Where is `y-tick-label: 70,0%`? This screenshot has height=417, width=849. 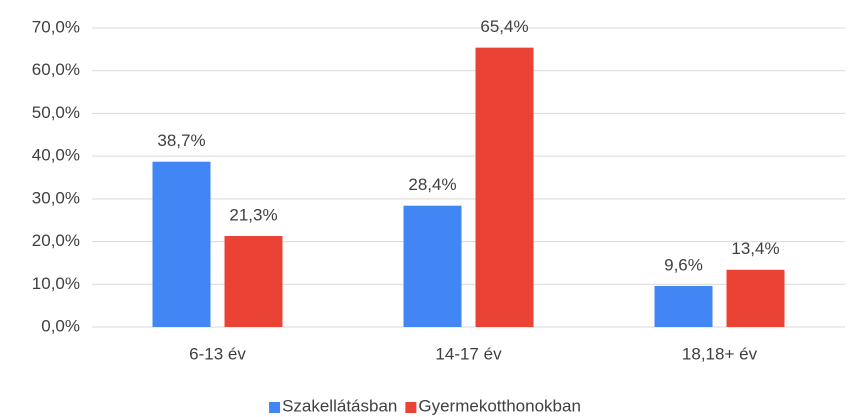 y-tick-label: 70,0% is located at coordinates (56, 26).